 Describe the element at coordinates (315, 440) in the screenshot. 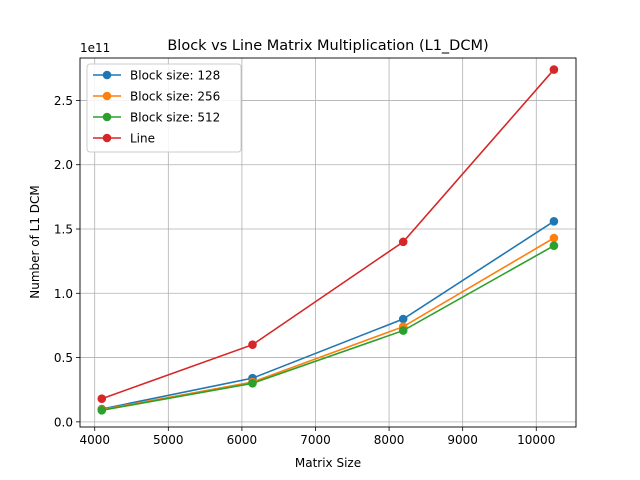

I see `x-tick-label: 7000` at that location.